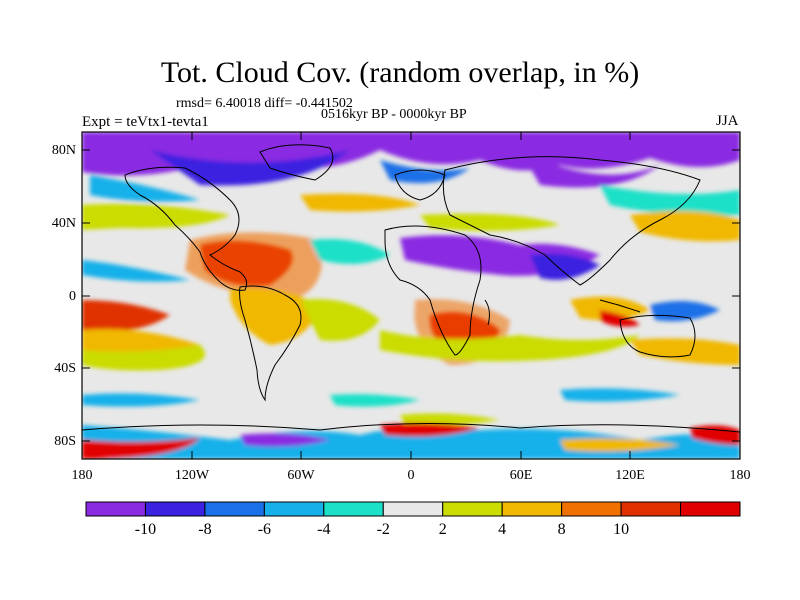  Describe the element at coordinates (324, 529) in the screenshot. I see `colorbar-tick-label: -4` at that location.